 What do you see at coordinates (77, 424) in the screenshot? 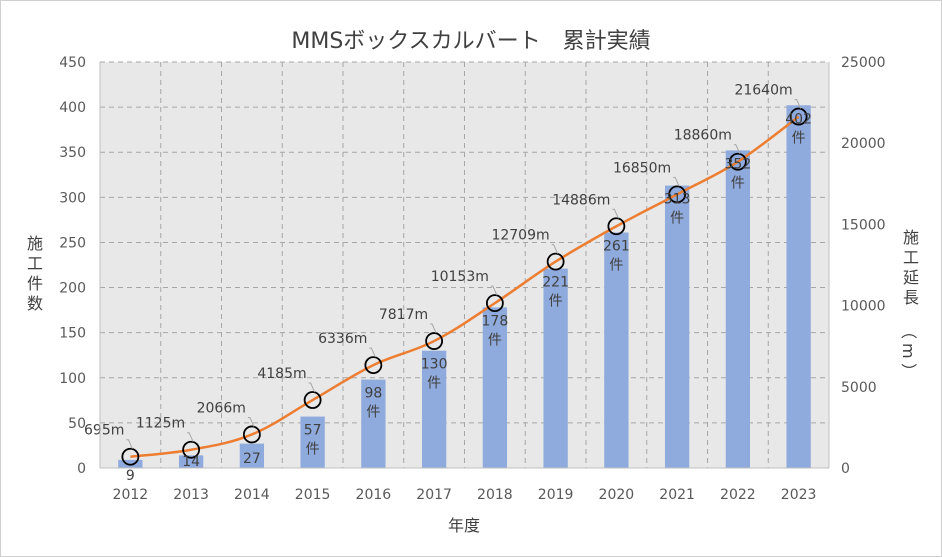
I see `y-tick-label: 50` at bounding box center [77, 424].